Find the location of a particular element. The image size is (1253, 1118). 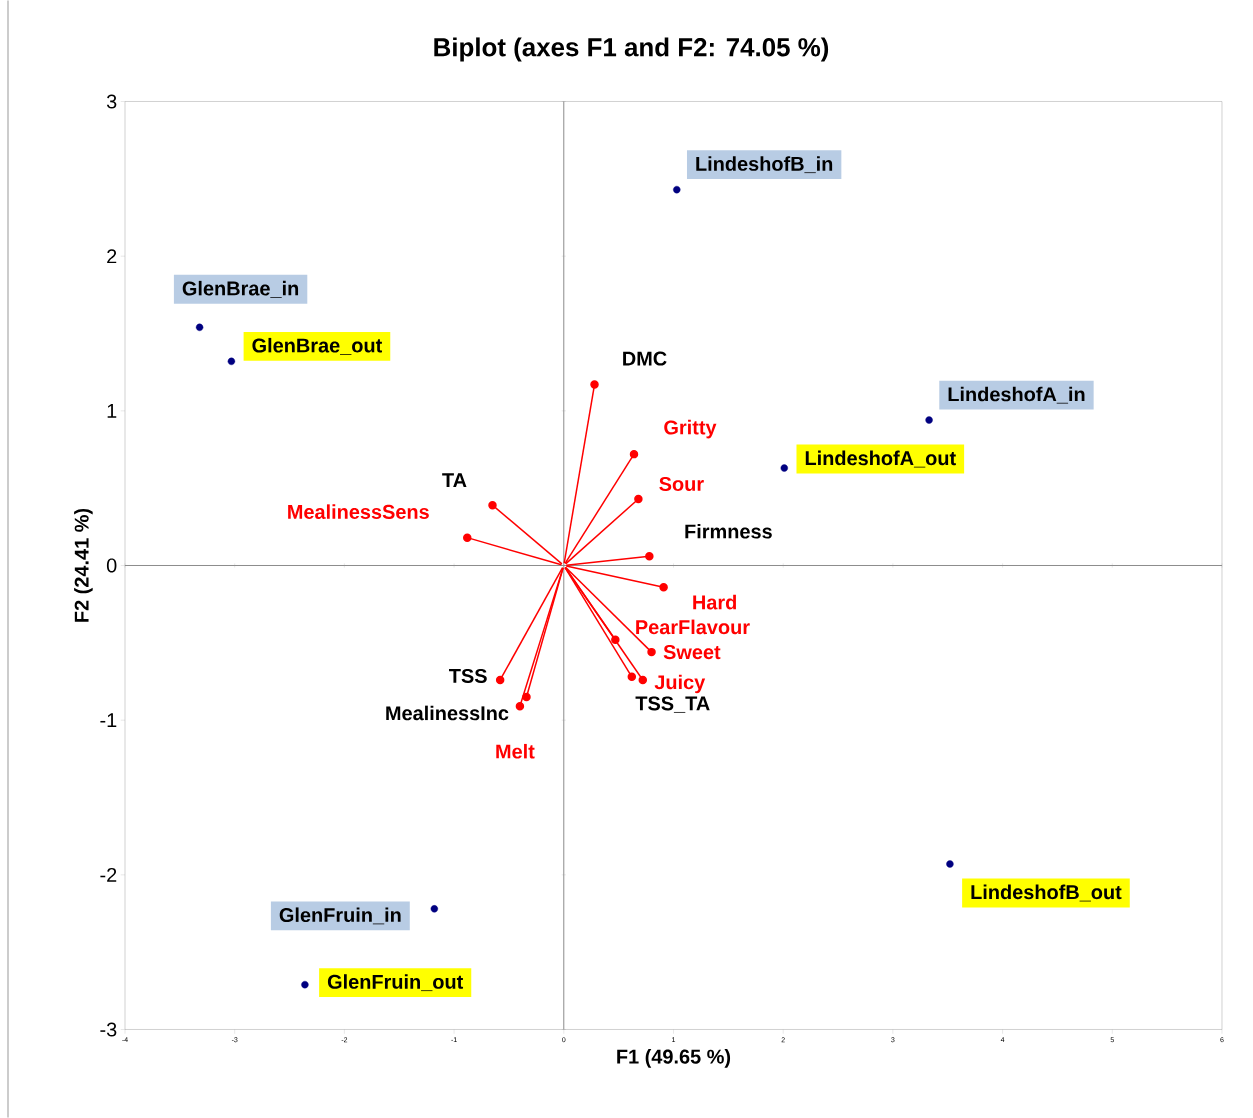

y-tick-label: -1 is located at coordinates (108, 720).